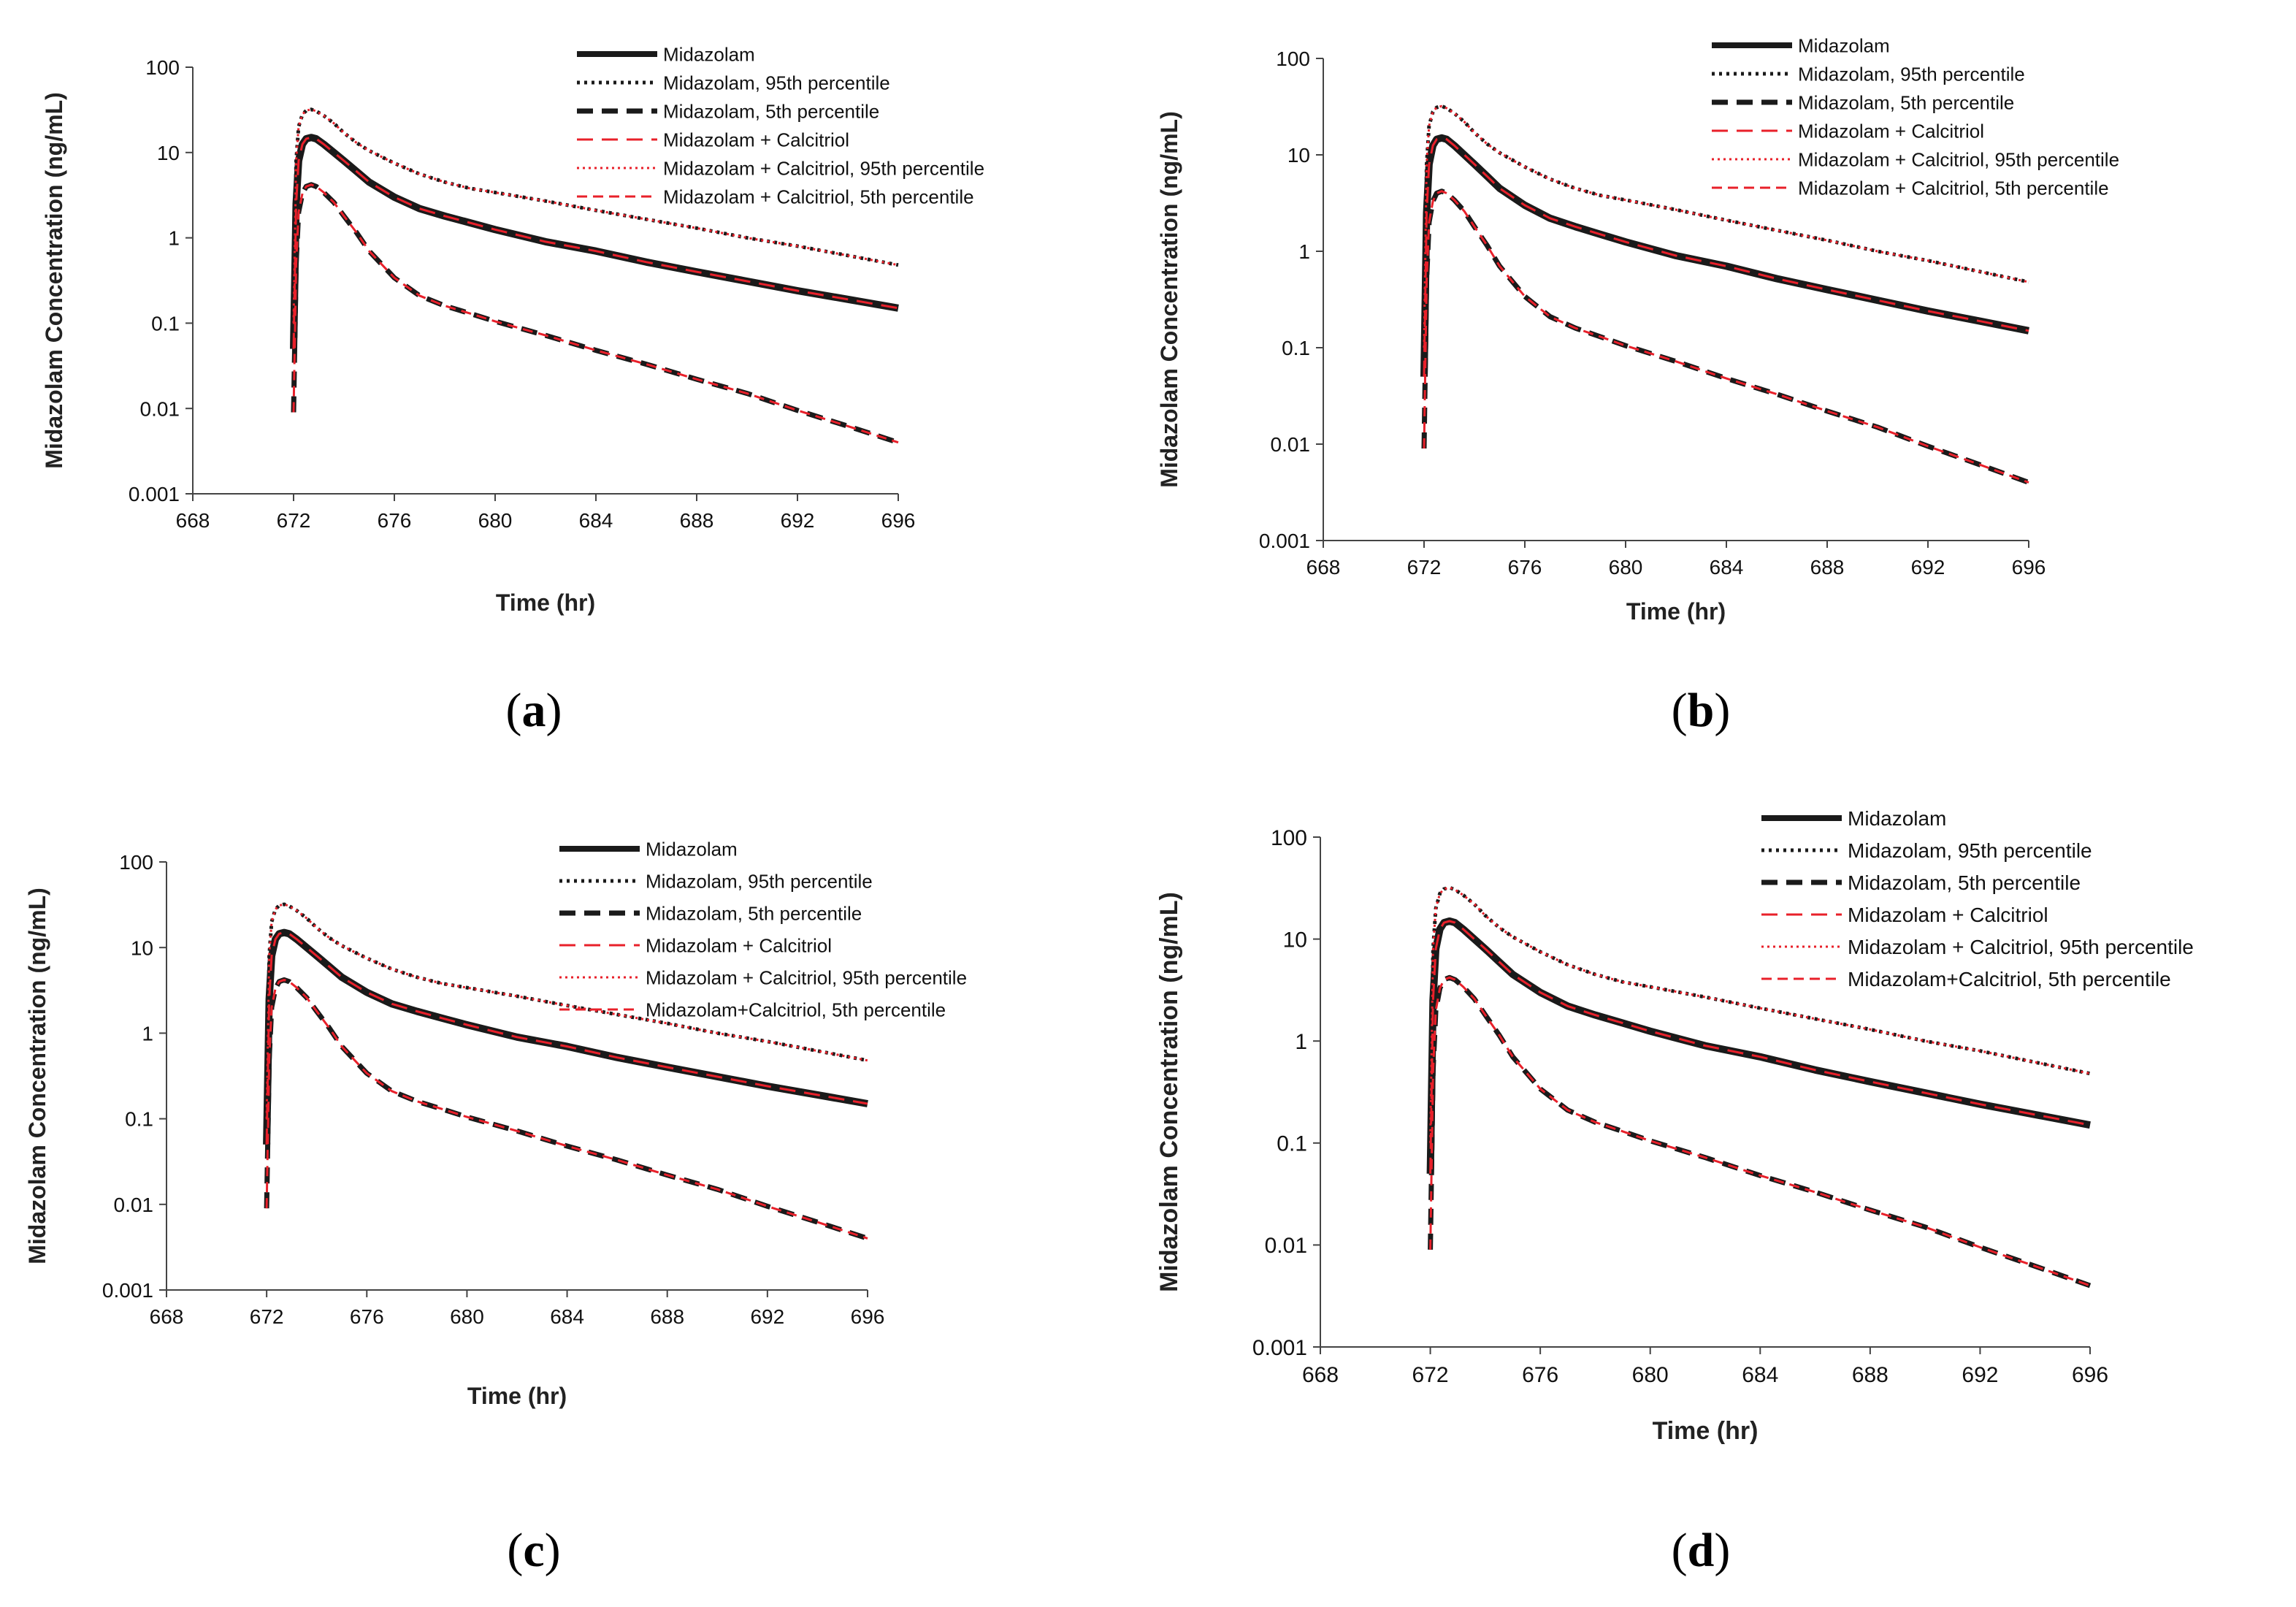 The image size is (2296, 1607). What do you see at coordinates (127, 1290) in the screenshot?
I see `panel-c-y-tick-label: 0.001` at bounding box center [127, 1290].